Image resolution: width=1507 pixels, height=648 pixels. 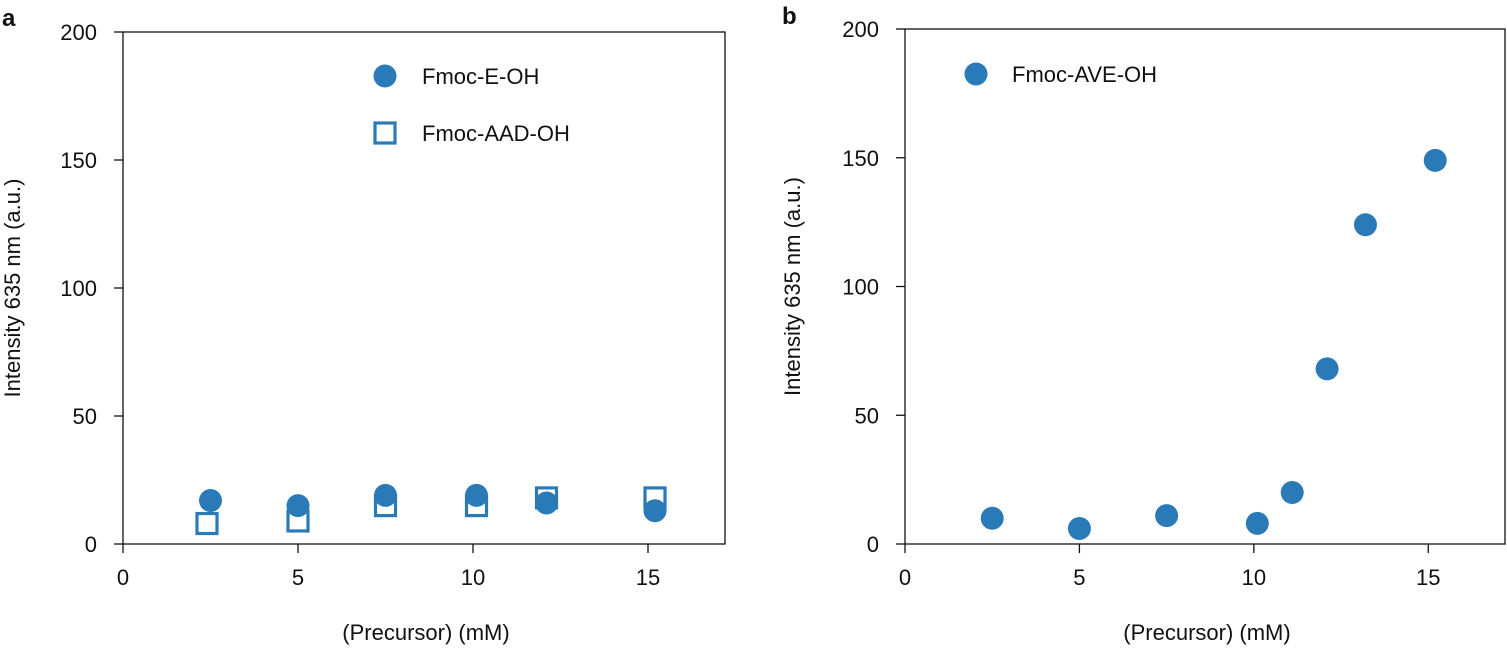 What do you see at coordinates (9, 18) in the screenshot?
I see `panel-label: a` at bounding box center [9, 18].